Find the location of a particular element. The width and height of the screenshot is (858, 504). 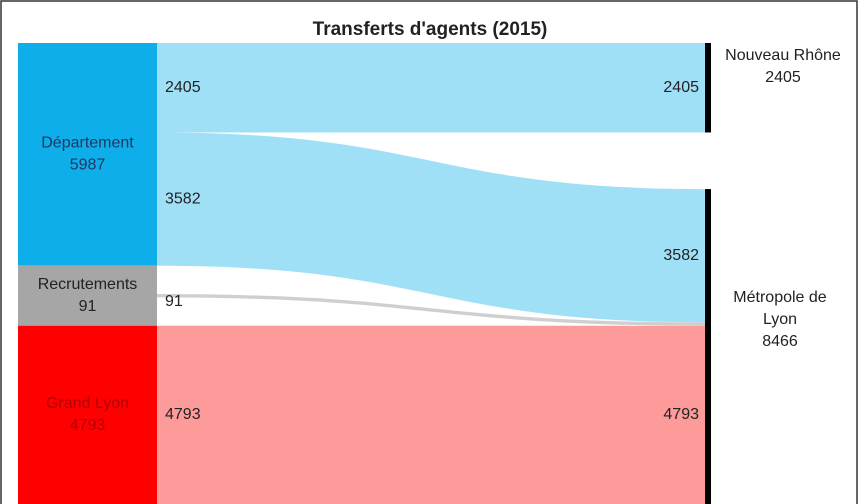

node-label: Métropole de Lyon is located at coordinates (780, 309).